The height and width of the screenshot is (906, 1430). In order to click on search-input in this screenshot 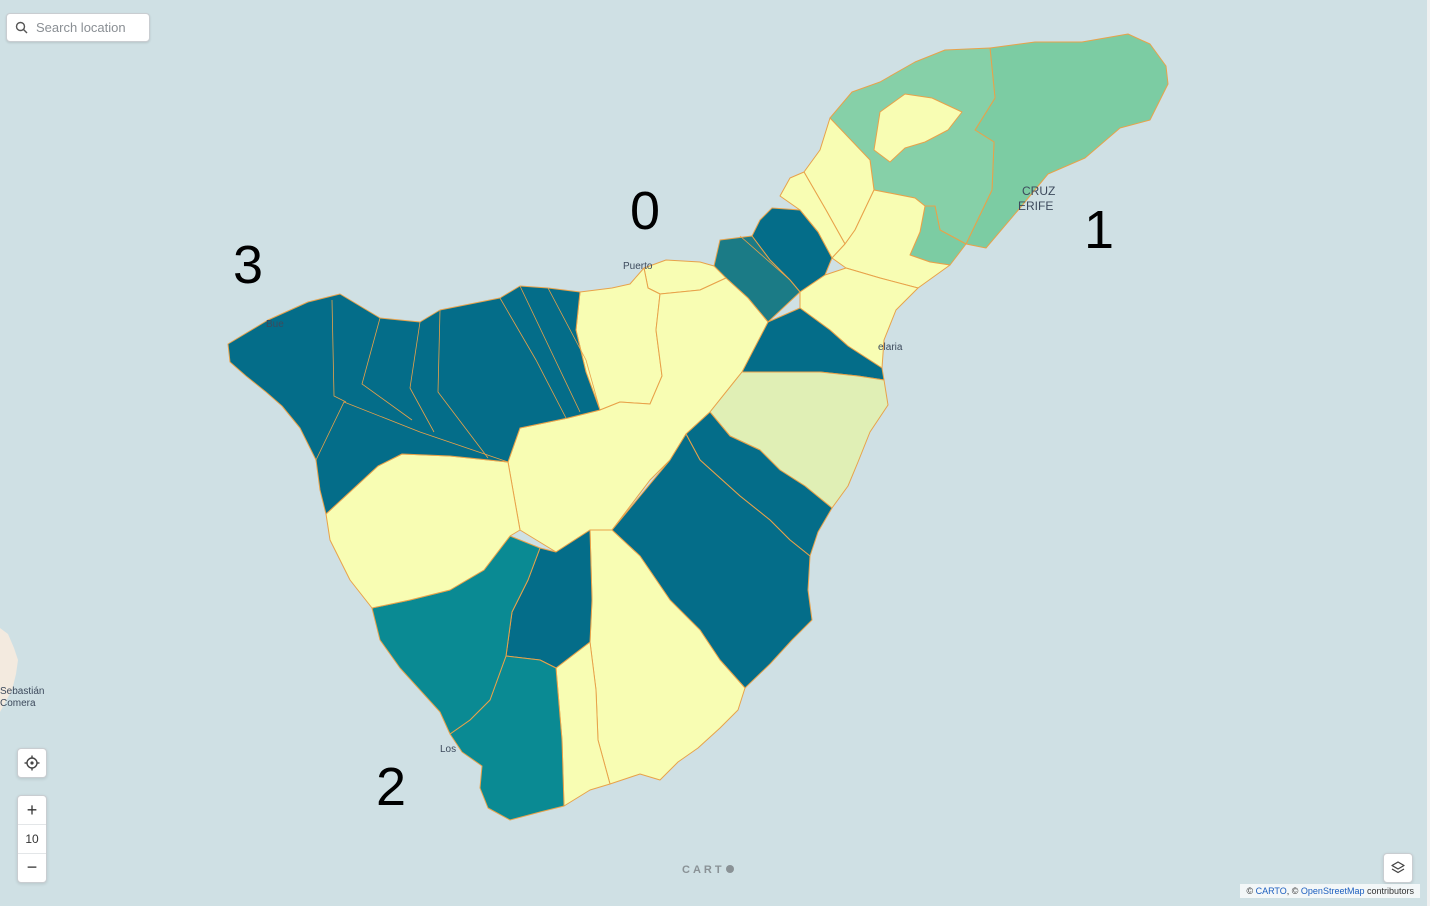, I will do `click(91, 27)`.